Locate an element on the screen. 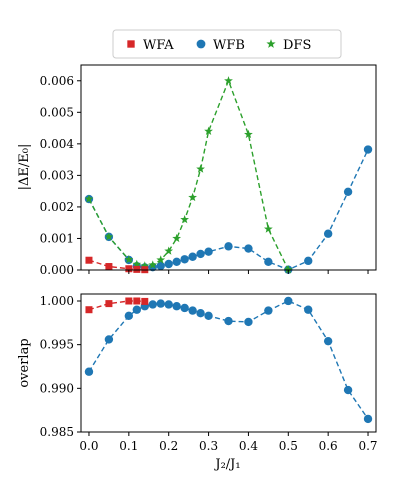 The width and height of the screenshot is (415, 485). legend-entry-wfb: WFB is located at coordinates (220, 45).